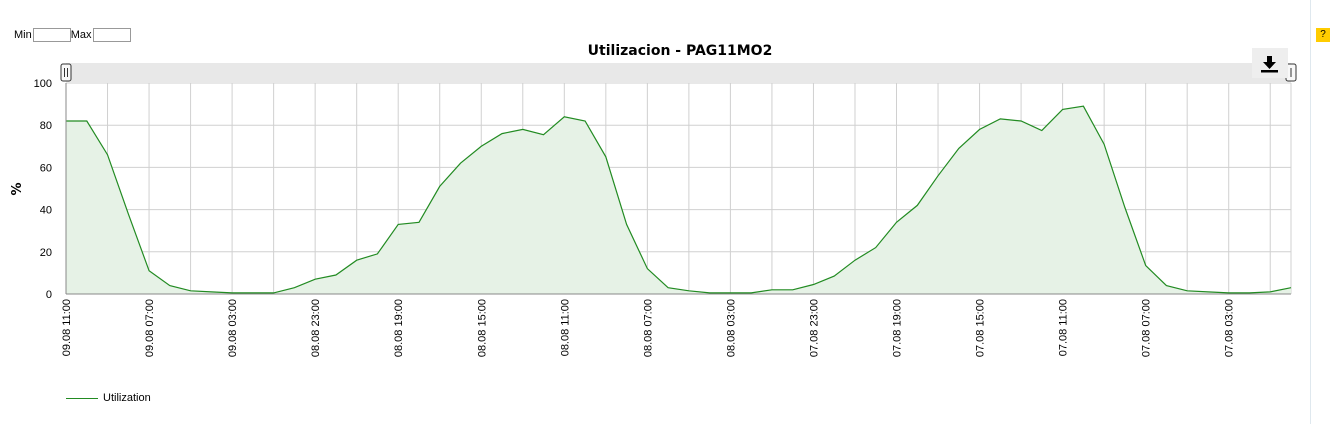 The height and width of the screenshot is (424, 1334). I want to click on y-axis-label: %, so click(17, 188).